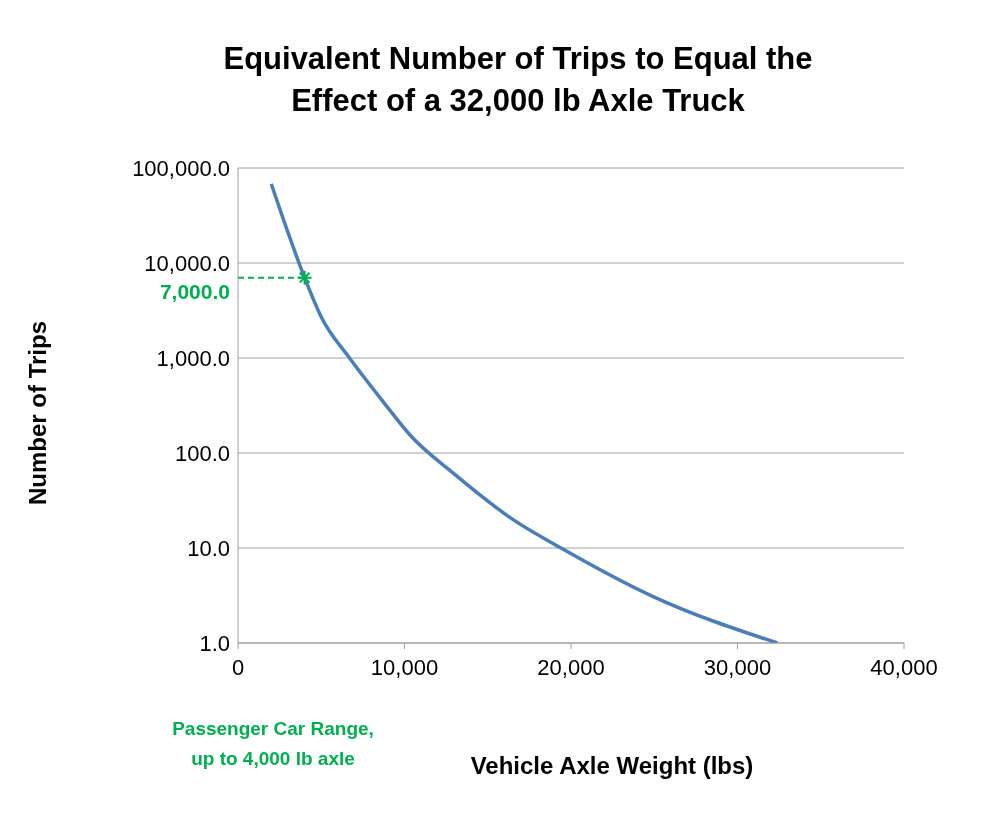 The width and height of the screenshot is (1003, 816). What do you see at coordinates (238, 667) in the screenshot?
I see `x-tick-label: 0` at bounding box center [238, 667].